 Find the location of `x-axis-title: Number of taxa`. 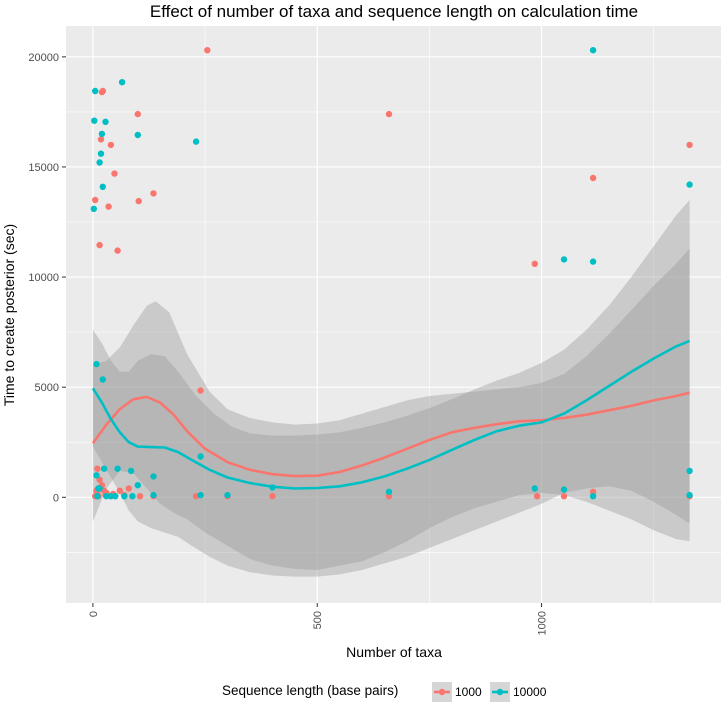

x-axis-title: Number of taxa is located at coordinates (394, 652).